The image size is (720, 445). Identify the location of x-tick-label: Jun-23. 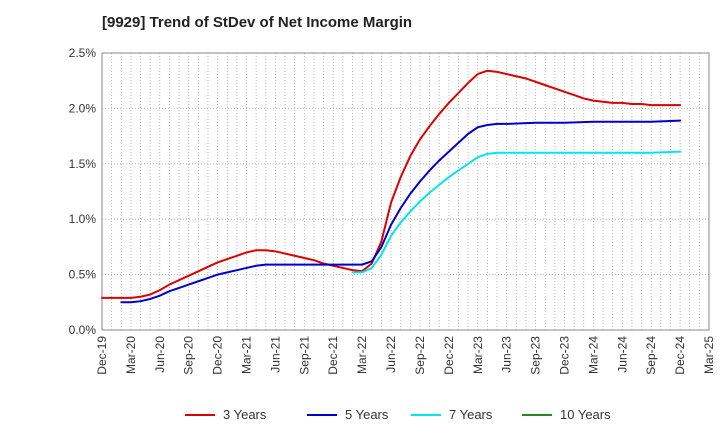
(507, 354).